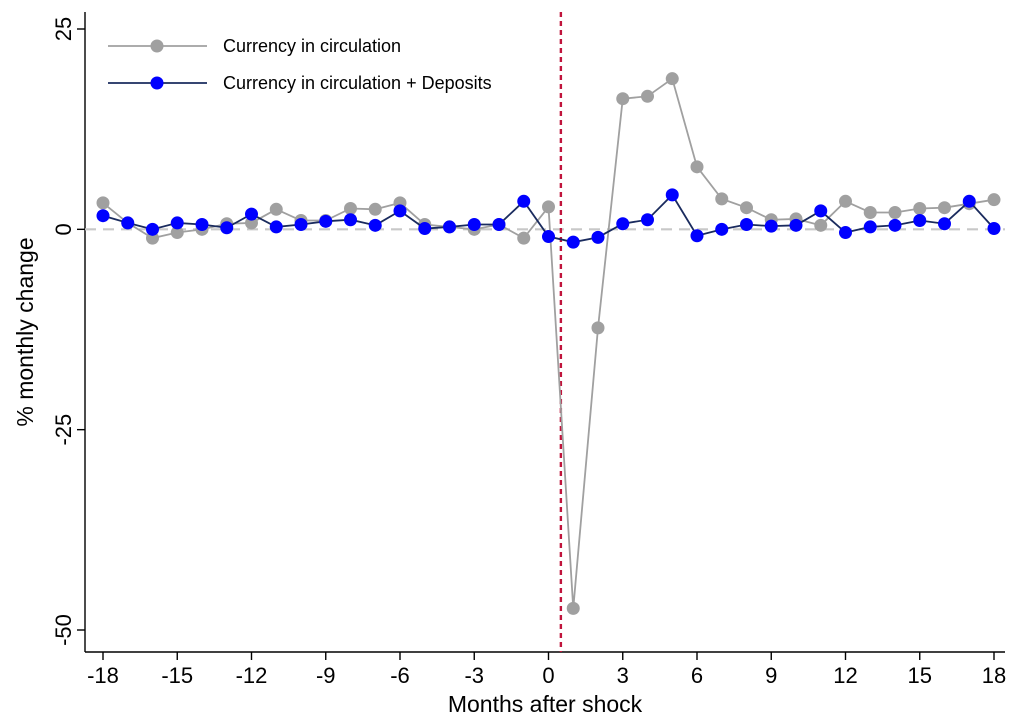 The image size is (1015, 719). I want to click on legend-item-2: Currency in circulation + Deposits, so click(300, 83).